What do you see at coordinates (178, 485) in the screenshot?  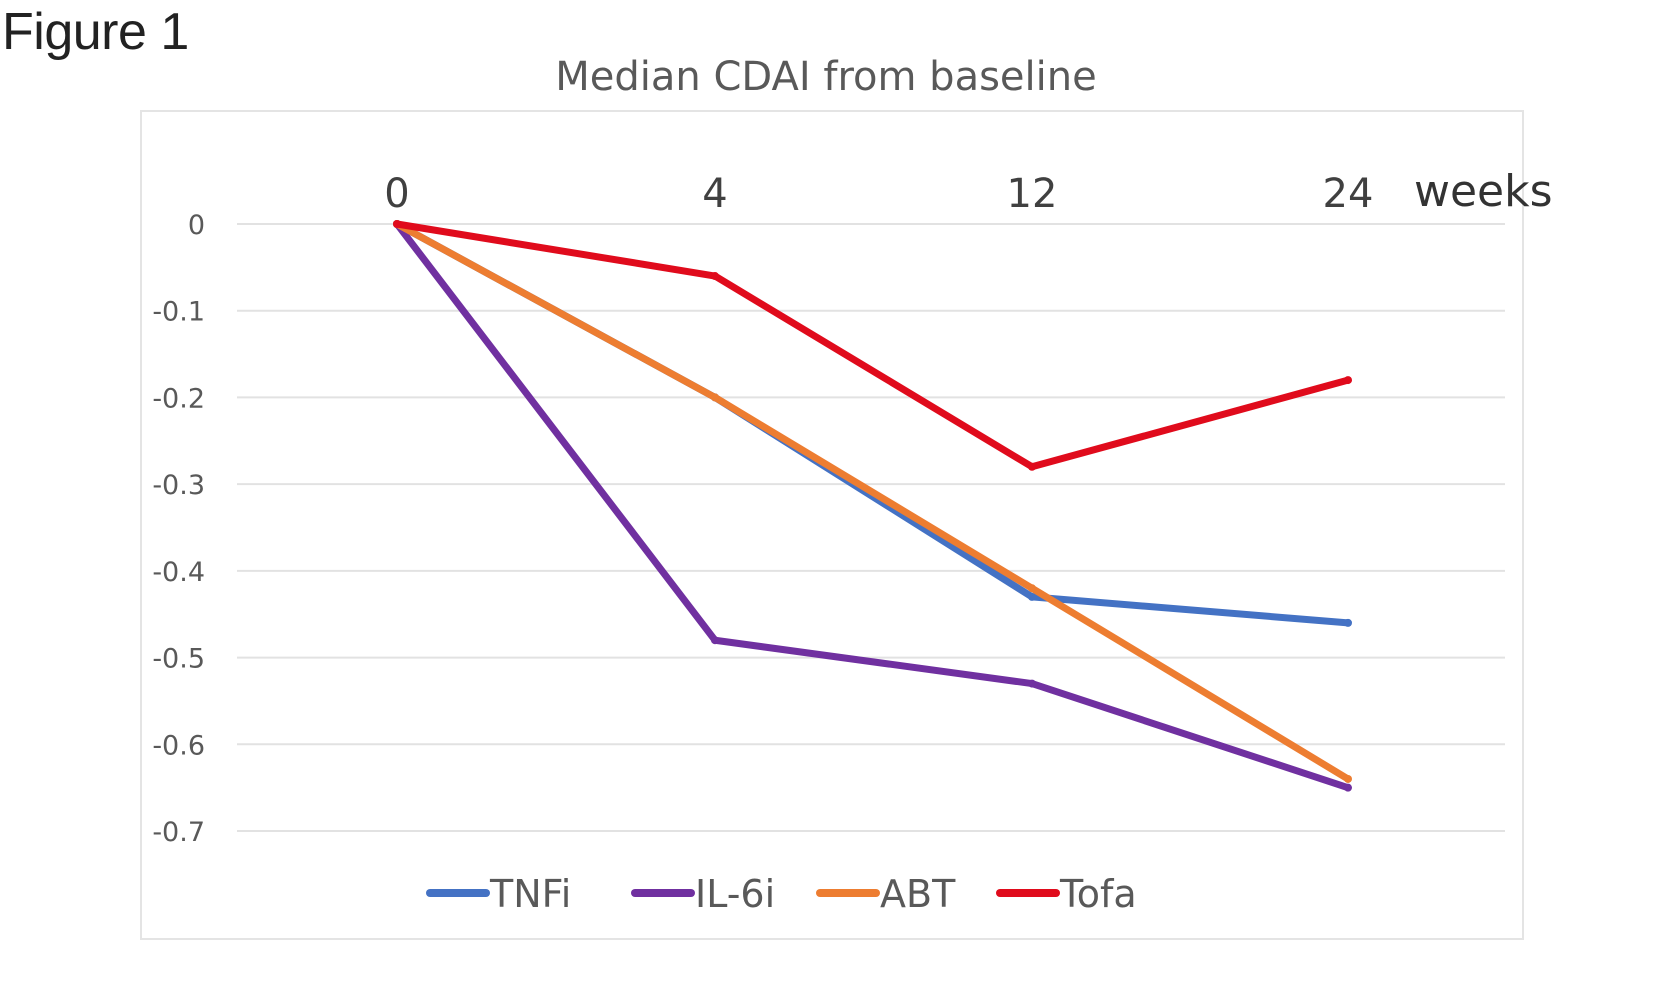 I see `y-tick-label: -0.3` at bounding box center [178, 485].